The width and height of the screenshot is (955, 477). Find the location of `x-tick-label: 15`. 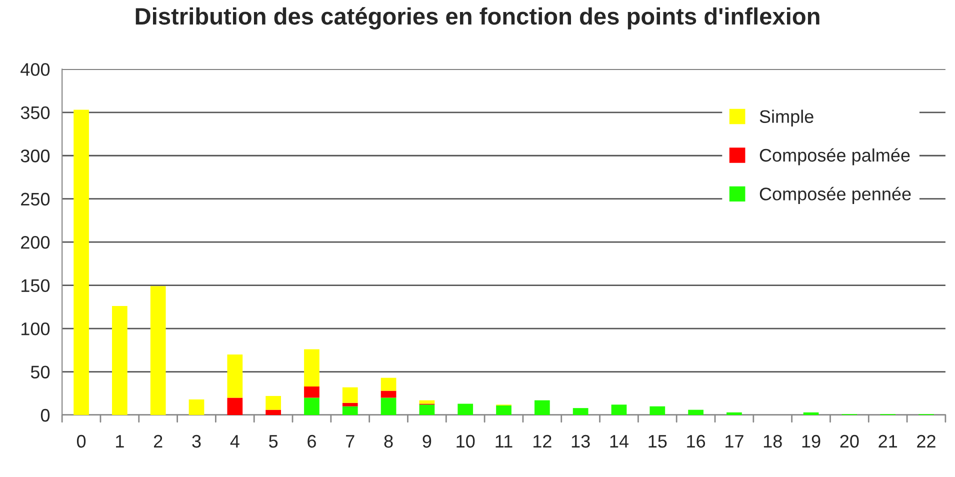

x-tick-label: 15 is located at coordinates (657, 441).